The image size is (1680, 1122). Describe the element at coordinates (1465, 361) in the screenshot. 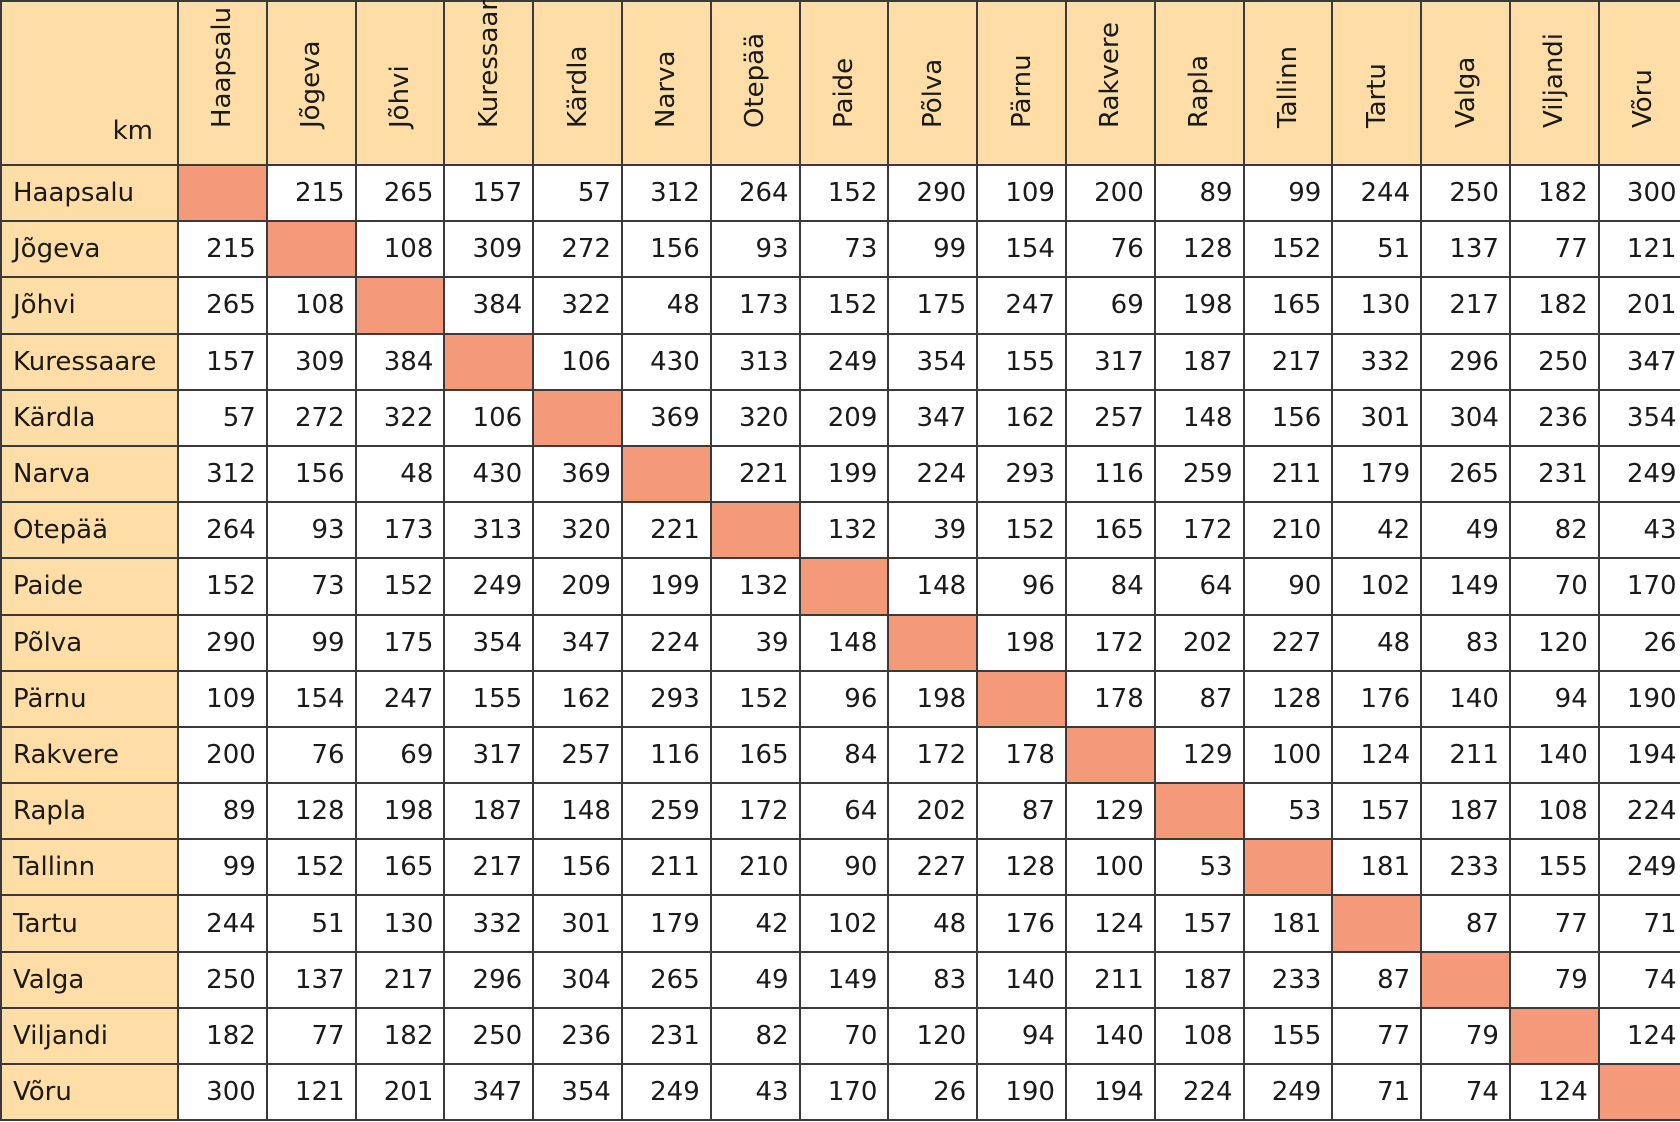

I see `distance-cell: 296` at that location.